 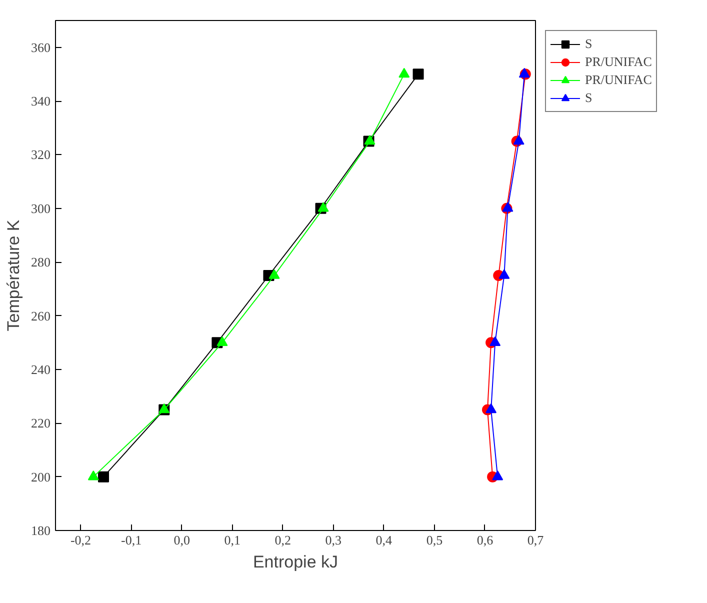 What do you see at coordinates (434, 540) in the screenshot?
I see `x-tick-label: 0,5` at bounding box center [434, 540].